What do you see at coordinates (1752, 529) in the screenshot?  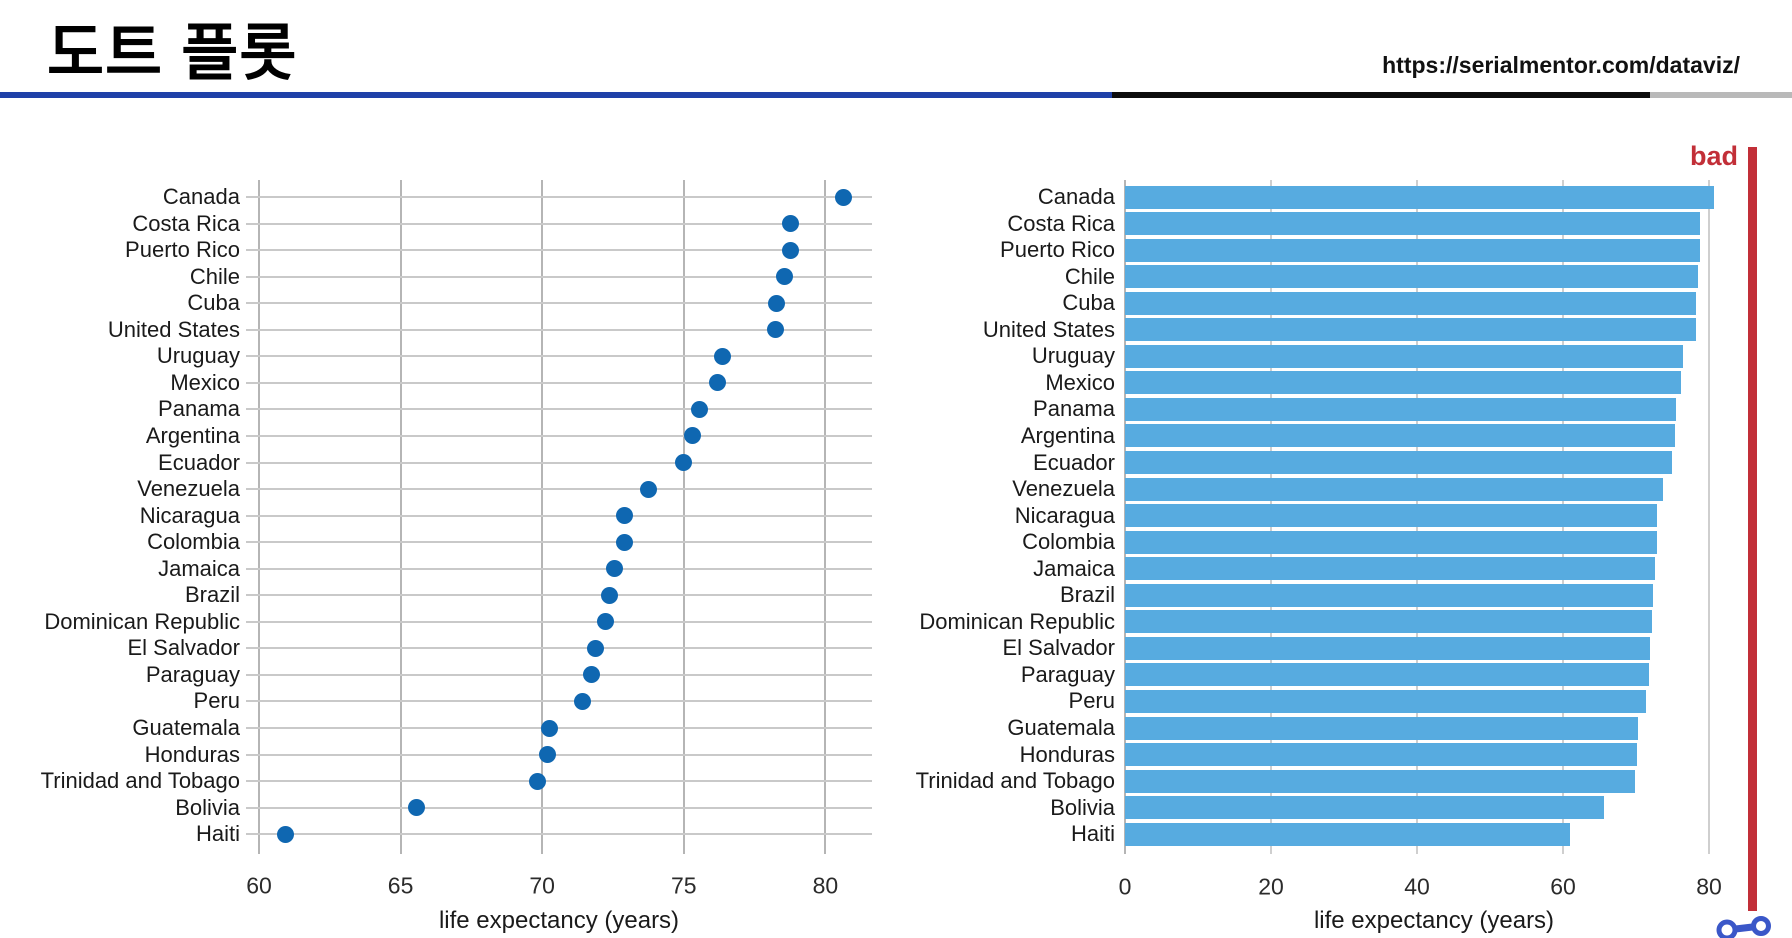 I see `bad-marker-line` at bounding box center [1752, 529].